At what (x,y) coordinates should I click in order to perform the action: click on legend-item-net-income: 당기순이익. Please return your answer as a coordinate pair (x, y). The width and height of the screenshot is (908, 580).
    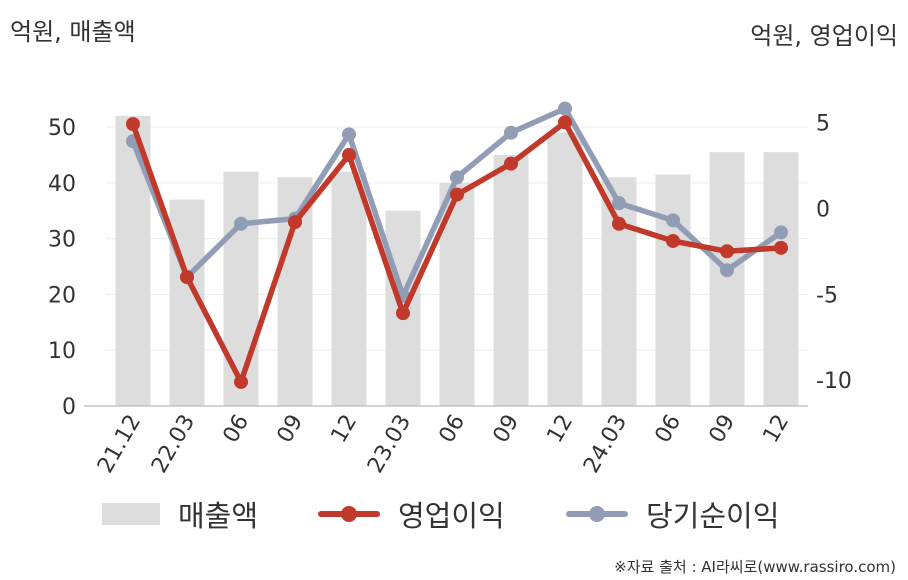
    Looking at the image, I should click on (672, 514).